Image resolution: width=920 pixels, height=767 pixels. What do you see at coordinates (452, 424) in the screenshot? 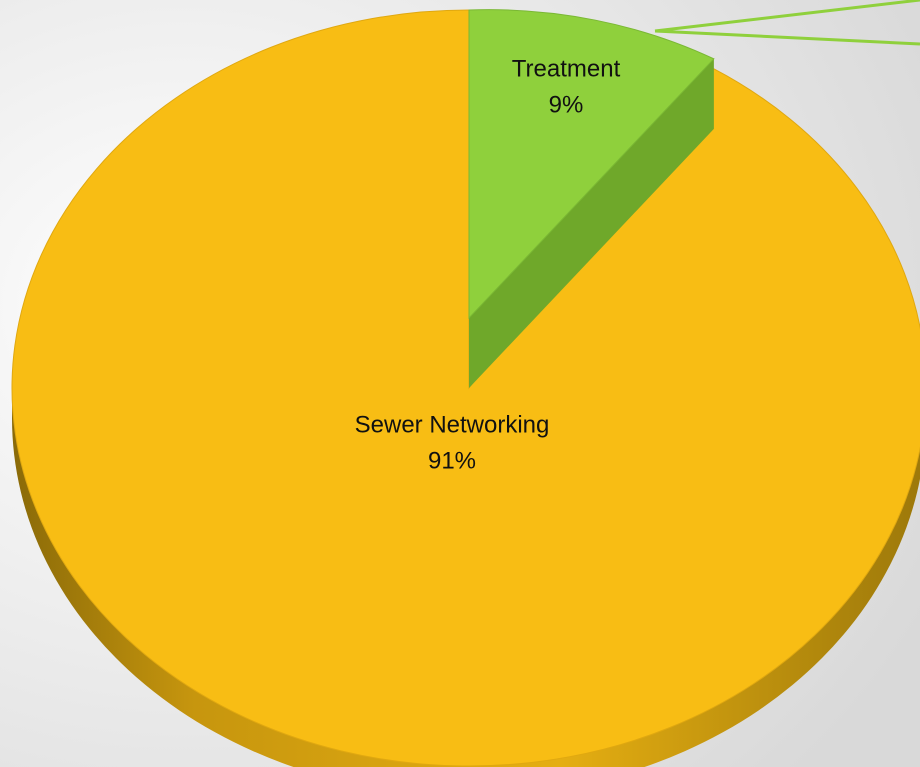
I see `slice-label: Sewer Networking` at bounding box center [452, 424].